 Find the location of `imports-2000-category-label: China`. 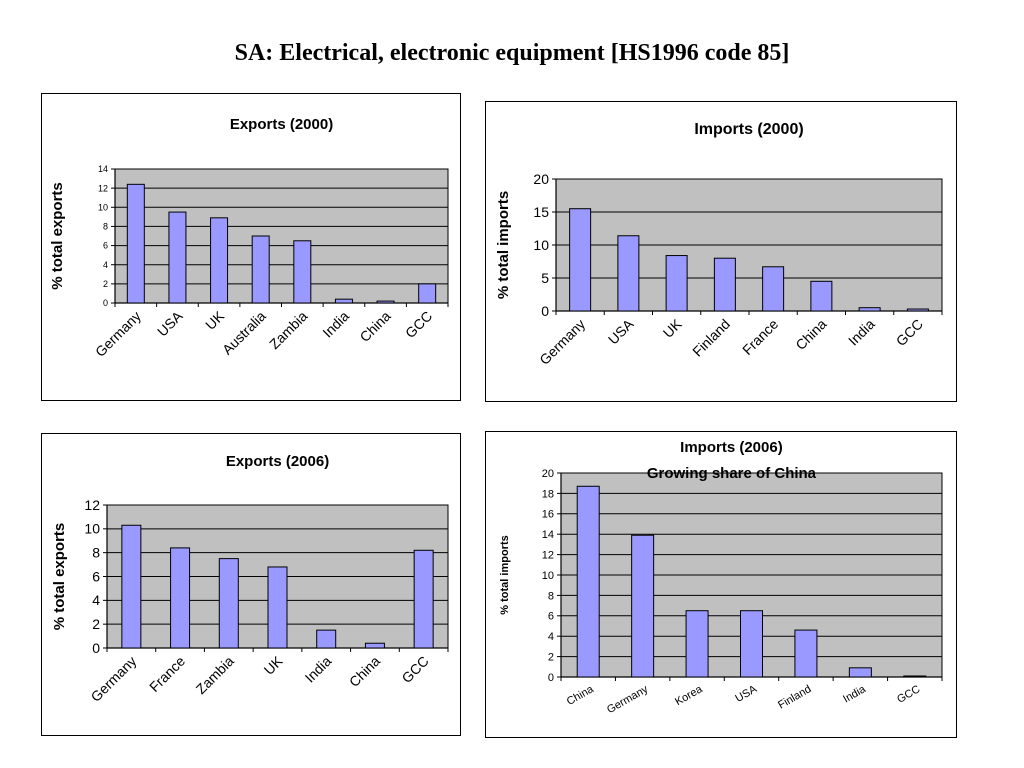

imports-2000-category-label: China is located at coordinates (810, 334).